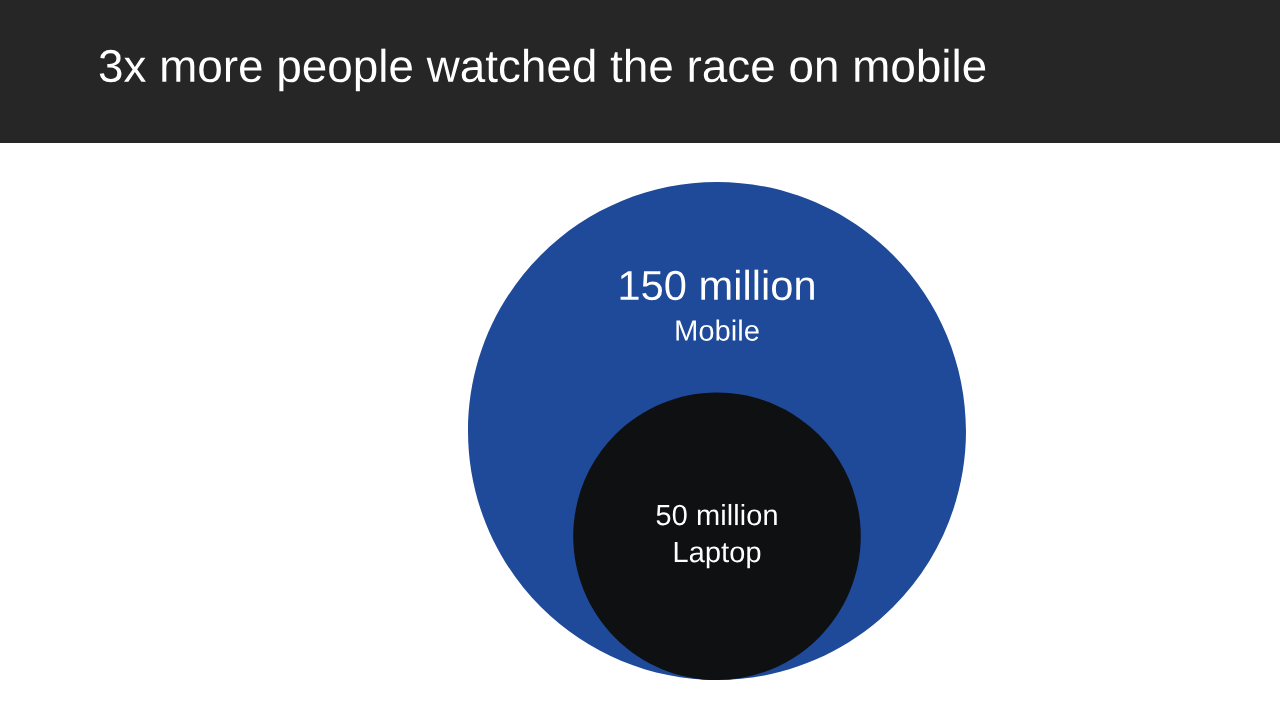 The height and width of the screenshot is (720, 1280). What do you see at coordinates (542, 70) in the screenshot?
I see `text: 3x more people watched the race on mobile` at bounding box center [542, 70].